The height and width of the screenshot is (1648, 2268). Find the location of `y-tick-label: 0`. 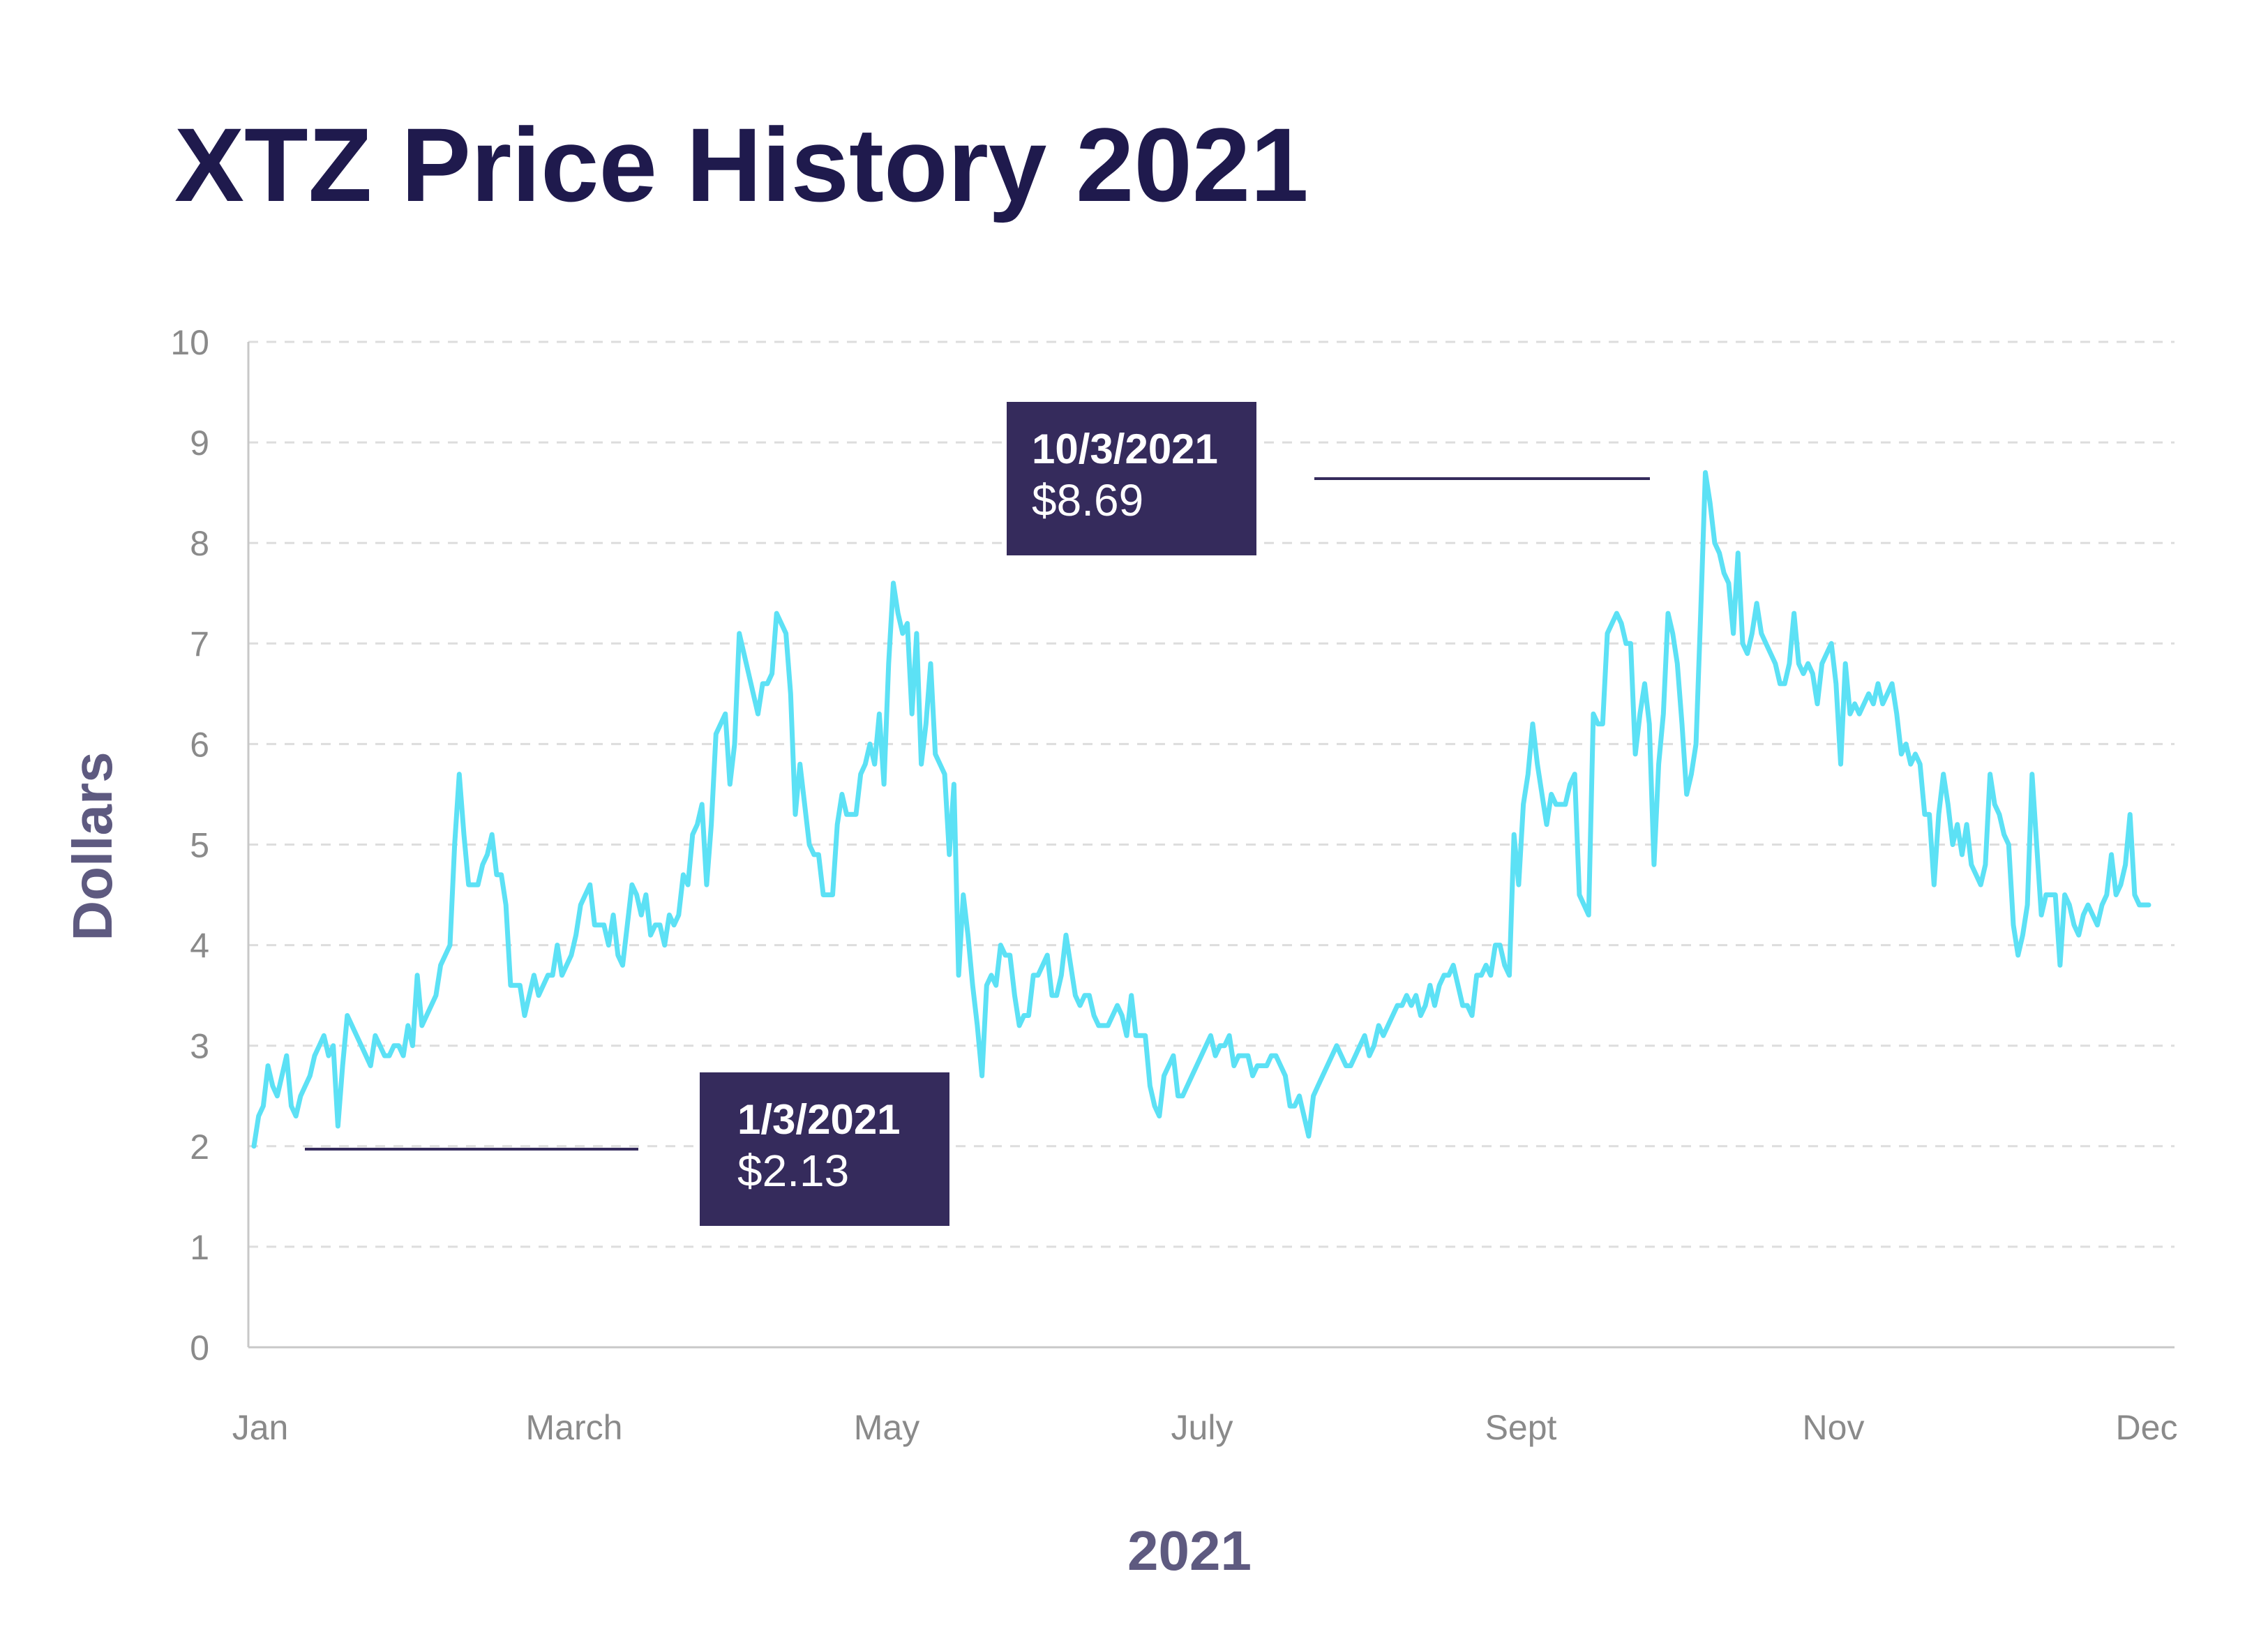

y-tick-label: 0 is located at coordinates (199, 1348).